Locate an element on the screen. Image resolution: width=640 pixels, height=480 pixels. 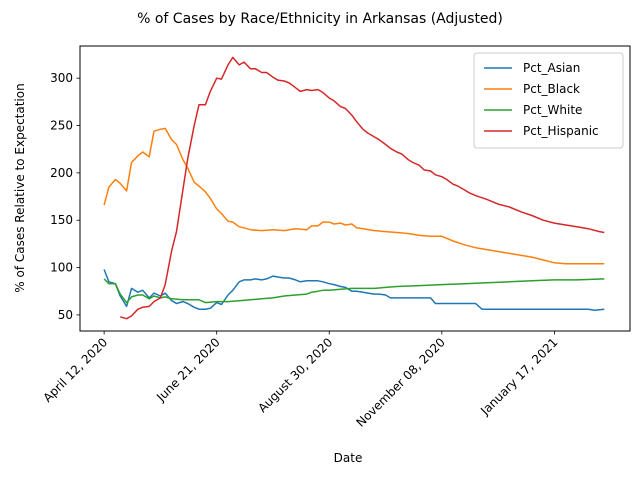
legend-label: Pct_Black is located at coordinates (551, 89).